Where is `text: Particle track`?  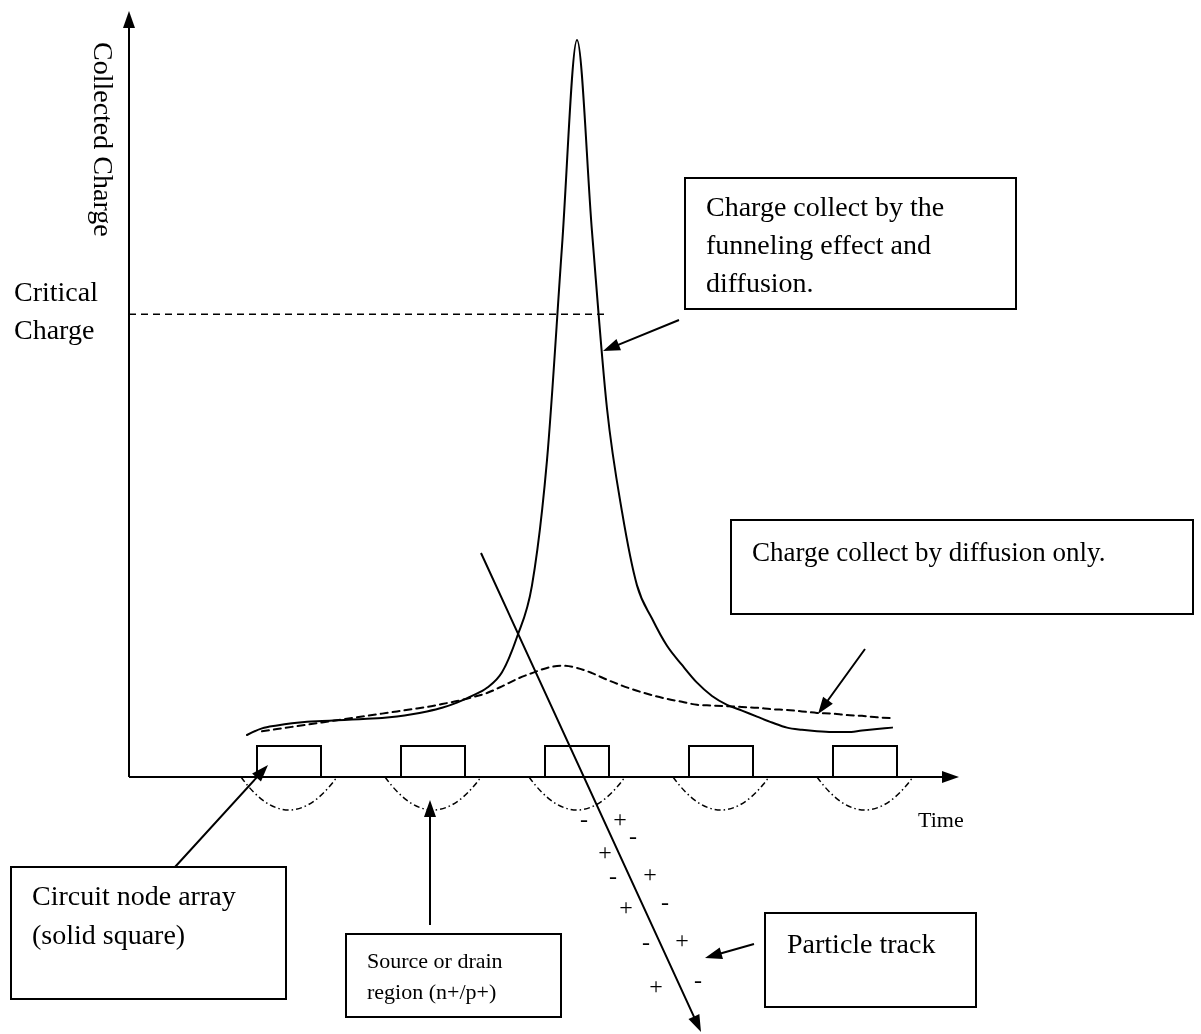
text: Particle track is located at coordinates (861, 943).